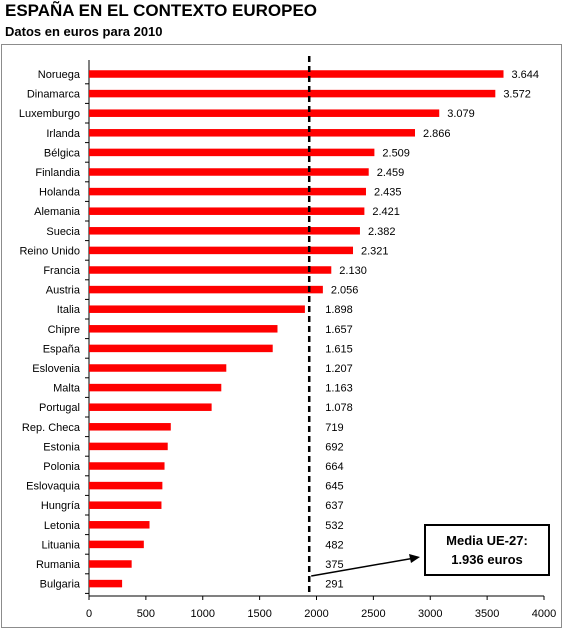 The image size is (565, 631). I want to click on category-label: Finlandia, so click(58, 173).